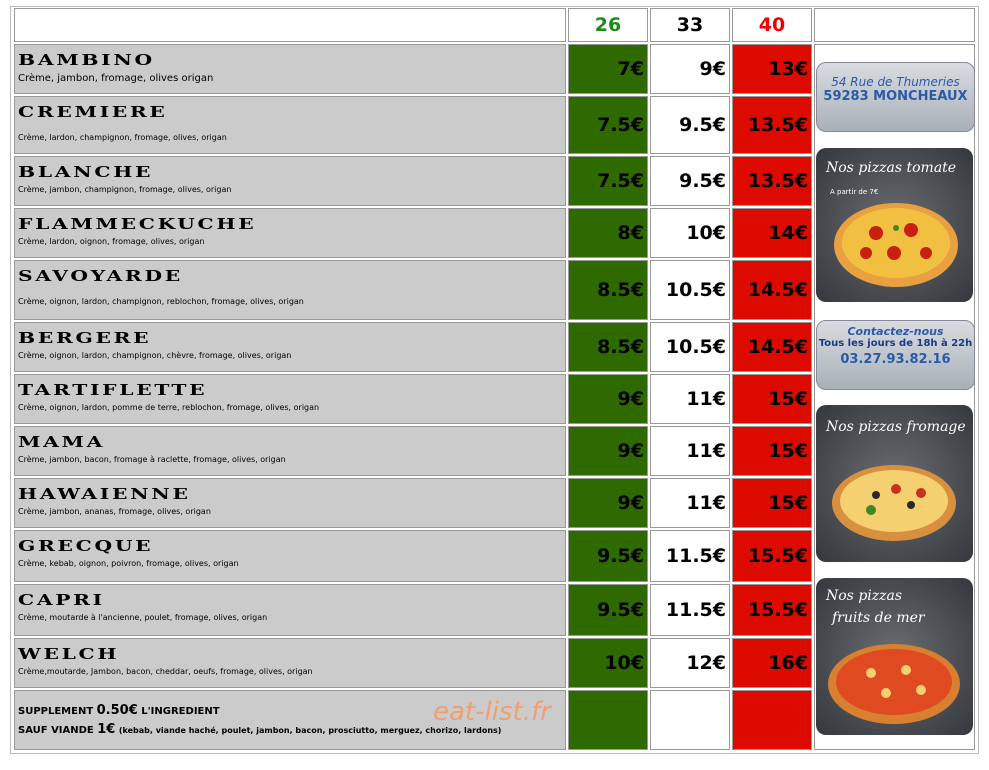 Image resolution: width=989 pixels, height=770 pixels. What do you see at coordinates (608, 25) in the screenshot?
I see `size-header: 26` at bounding box center [608, 25].